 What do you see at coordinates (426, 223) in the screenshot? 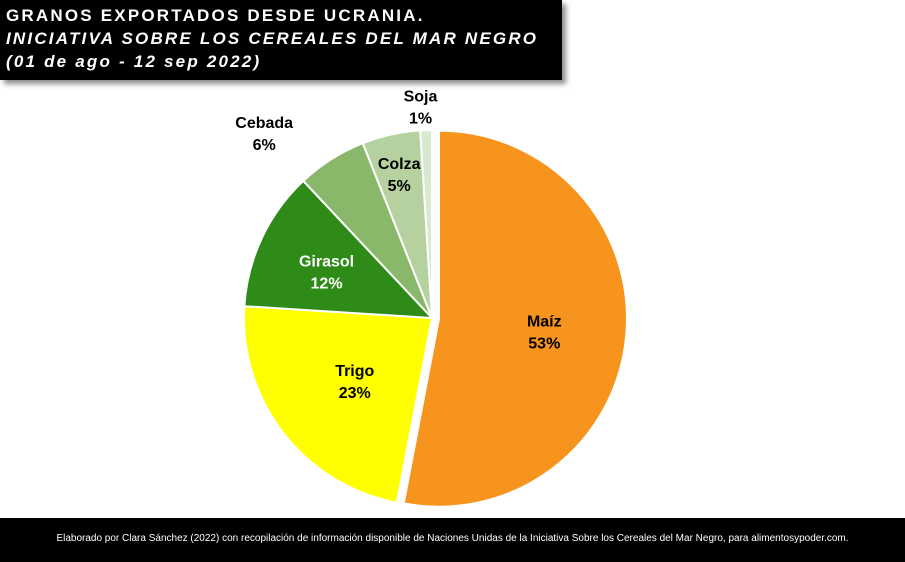
I see `pie-slice-soja` at bounding box center [426, 223].